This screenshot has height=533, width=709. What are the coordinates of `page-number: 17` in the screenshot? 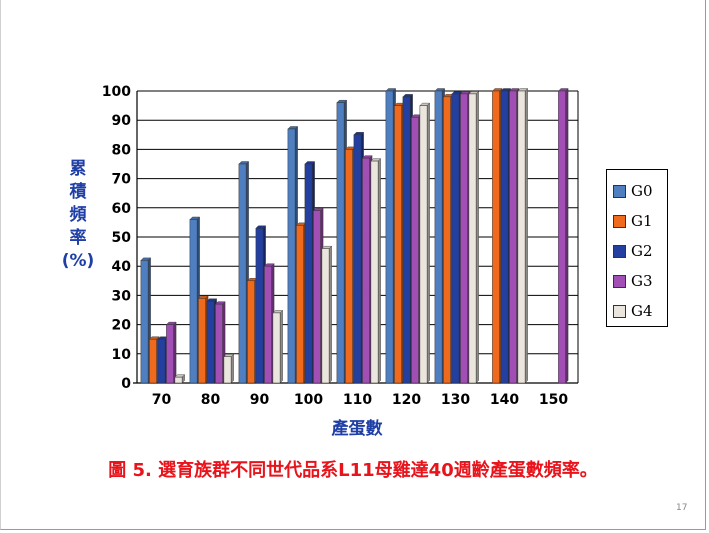 It's located at (682, 508).